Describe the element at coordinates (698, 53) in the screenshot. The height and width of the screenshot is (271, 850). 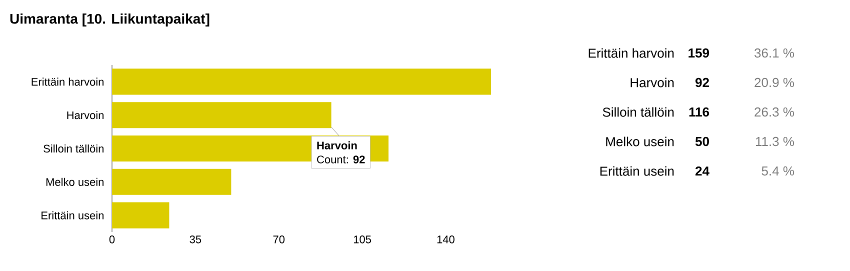
I see `data-label: 159` at that location.